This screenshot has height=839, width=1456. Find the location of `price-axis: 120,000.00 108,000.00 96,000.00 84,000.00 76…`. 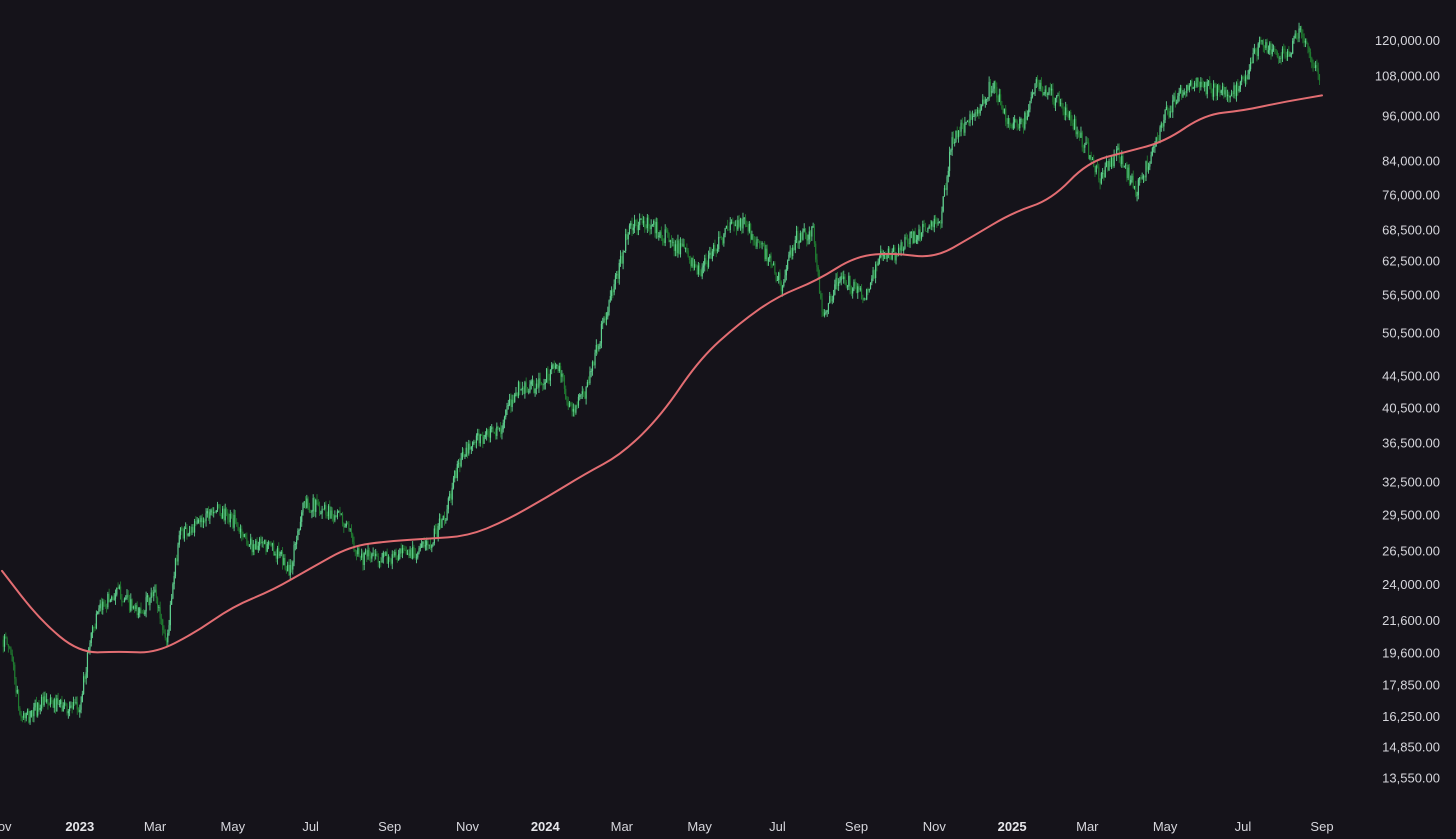

price-axis: 120,000.00 108,000.00 96,000.00 84,000.00 76… is located at coordinates (1407, 409).